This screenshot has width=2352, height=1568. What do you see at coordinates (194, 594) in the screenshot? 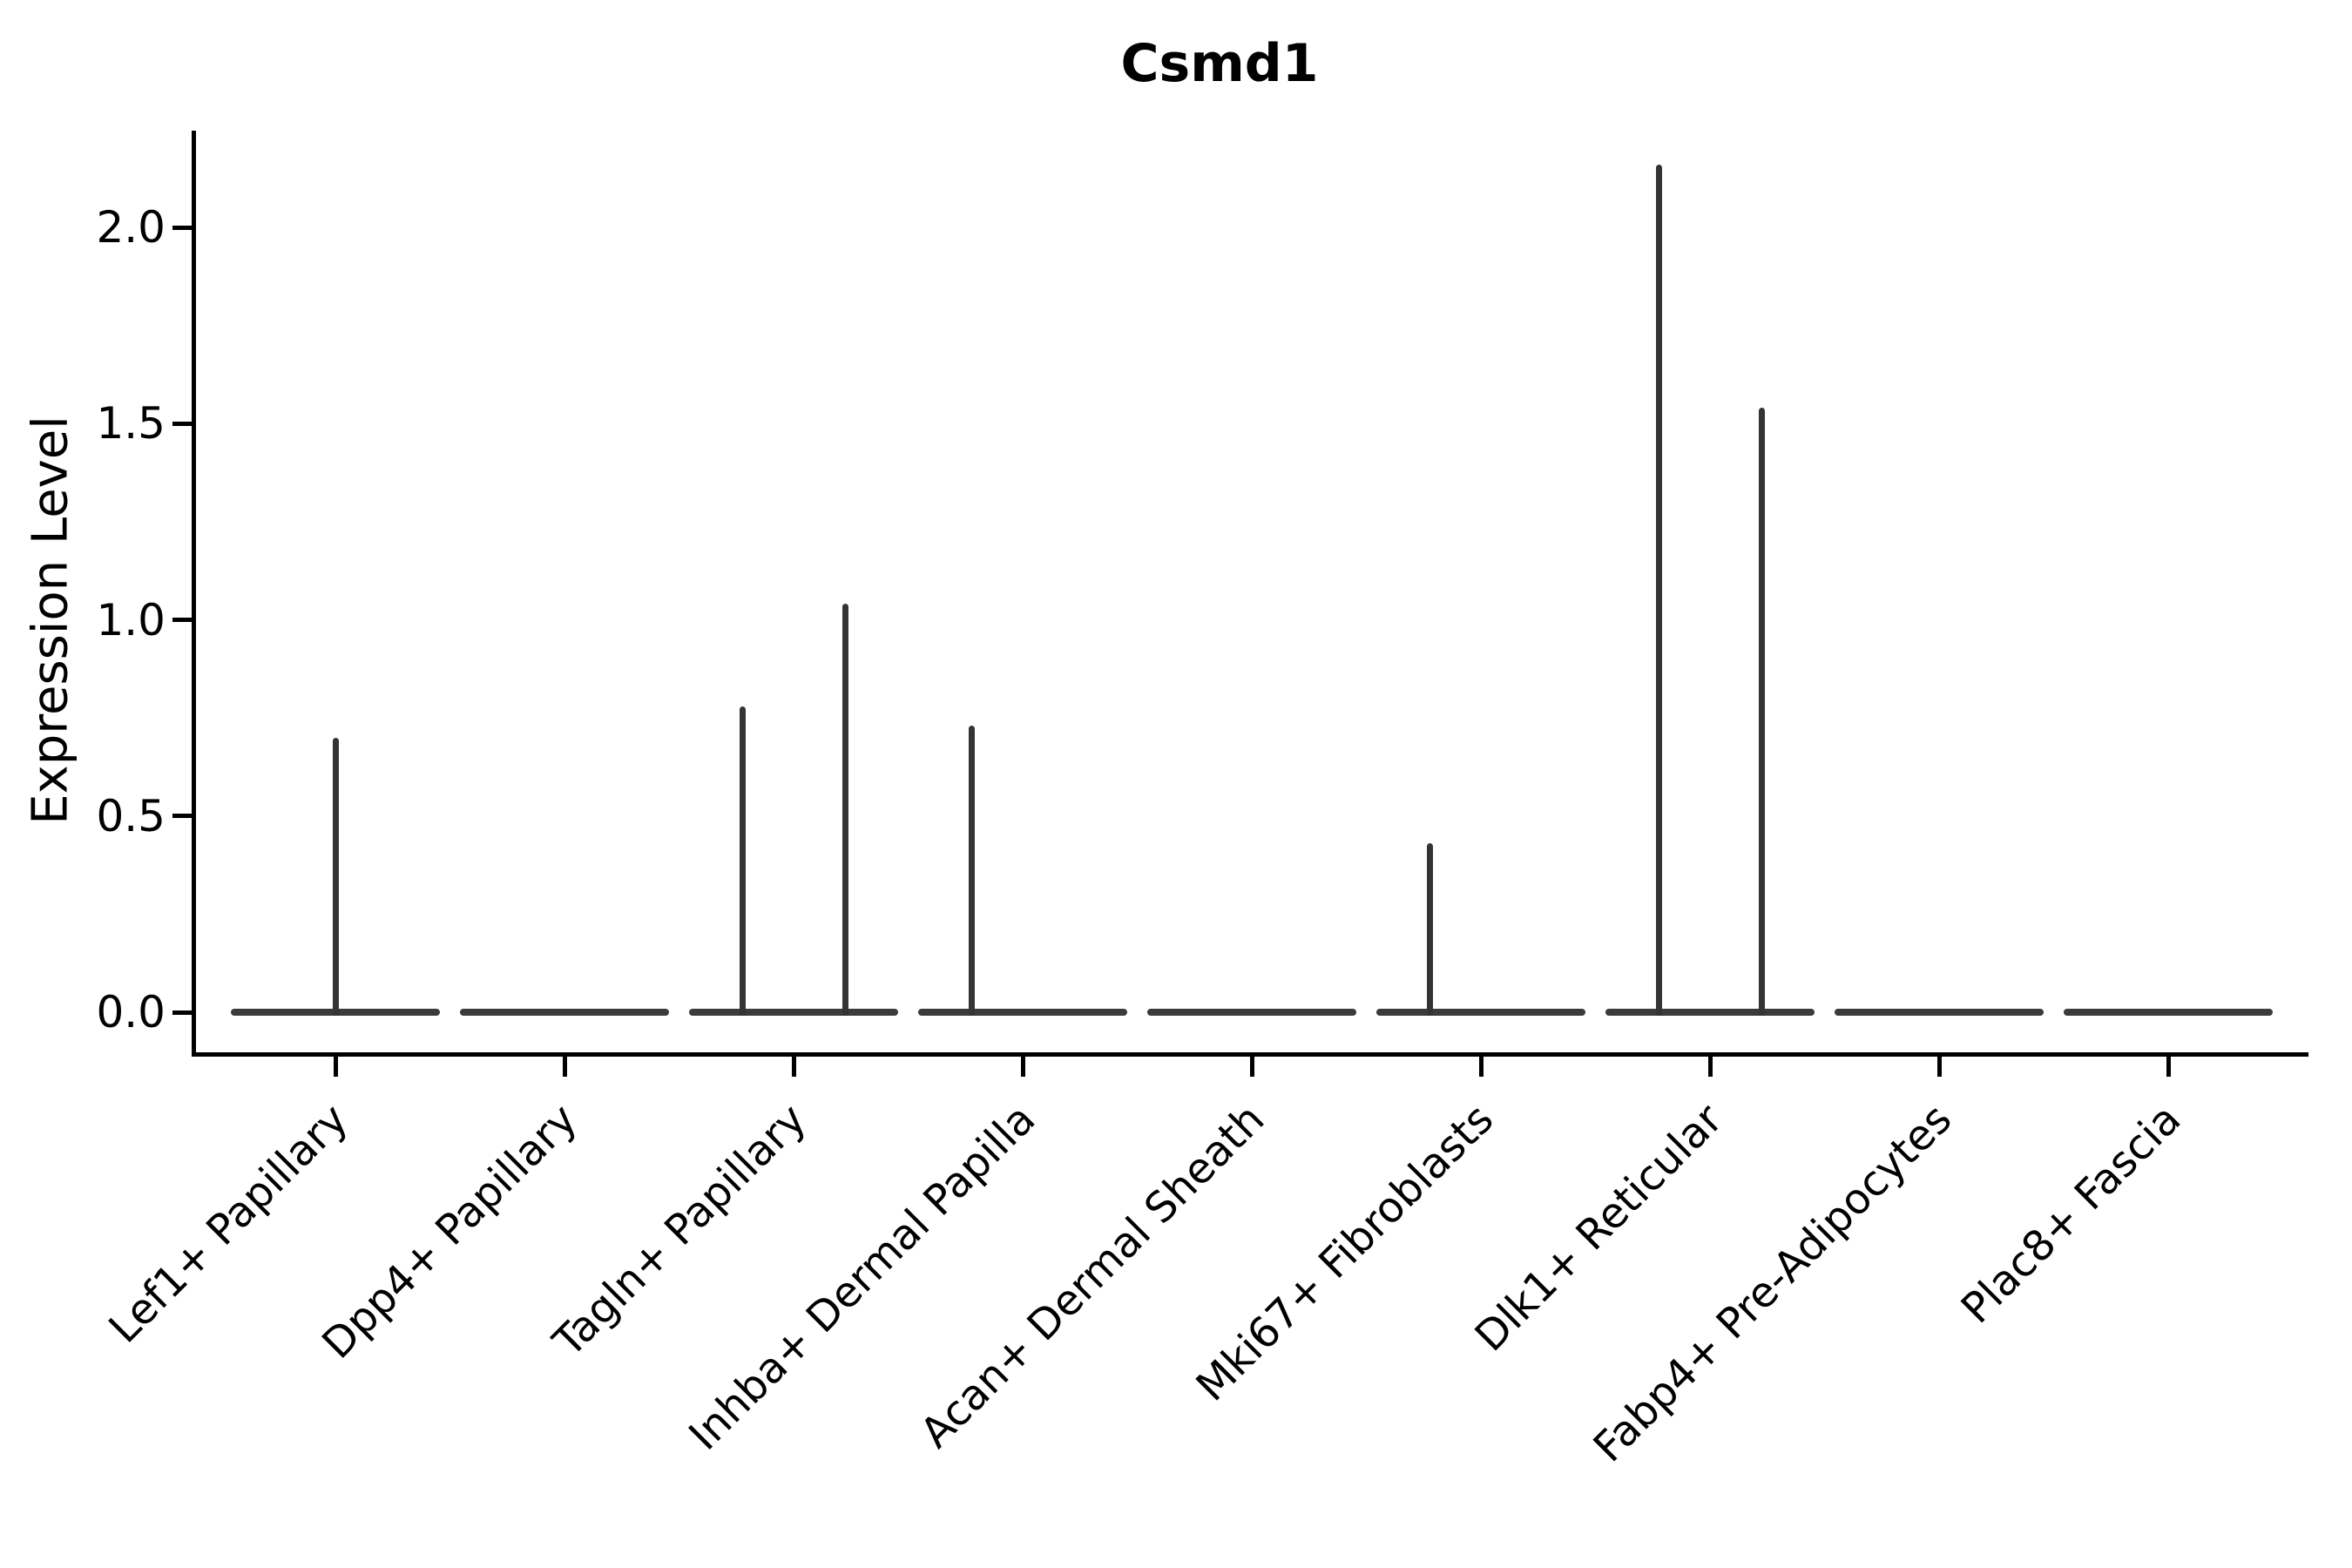
I see `y-axis-spine` at bounding box center [194, 594].